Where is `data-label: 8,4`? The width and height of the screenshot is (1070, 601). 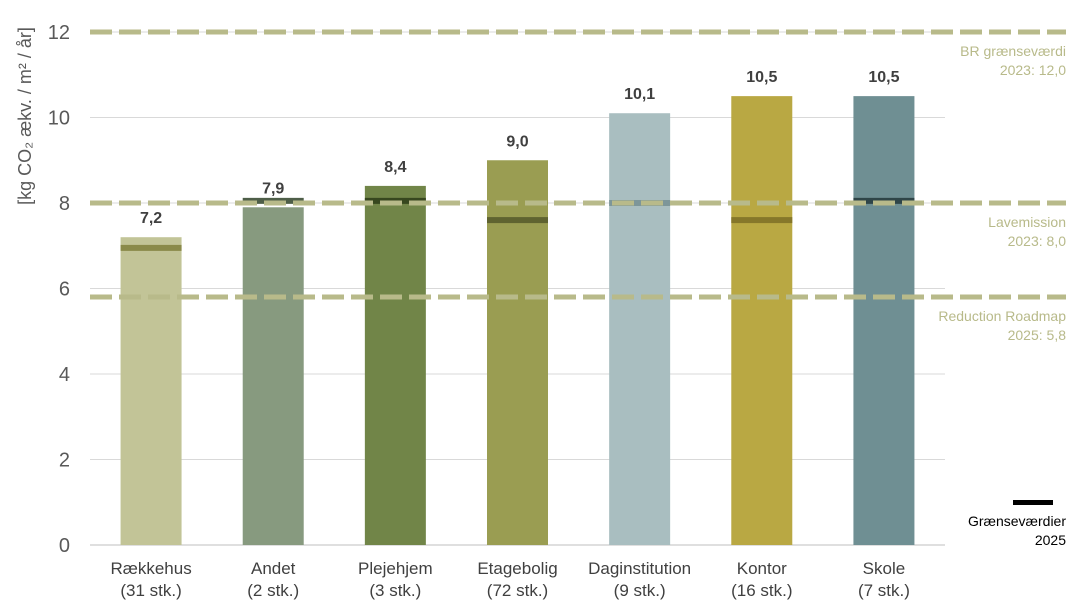
data-label: 8,4 is located at coordinates (395, 167).